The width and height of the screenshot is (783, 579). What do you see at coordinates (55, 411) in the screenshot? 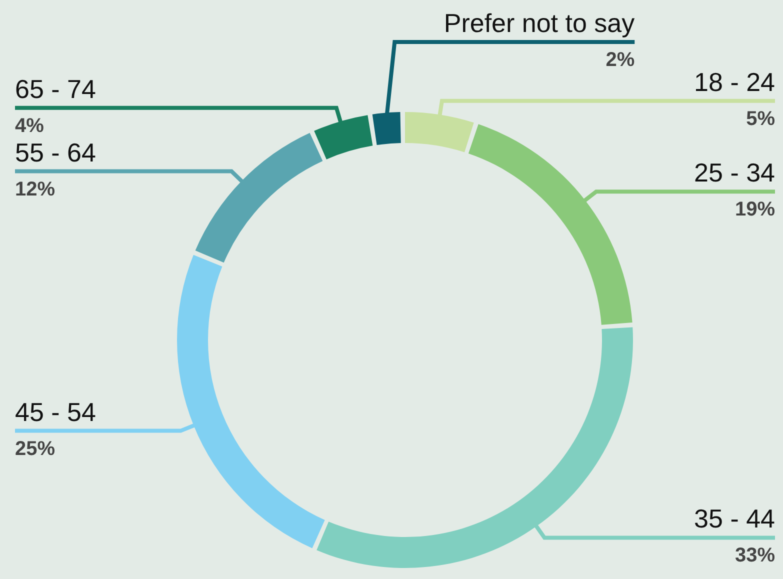
I see `slice-label: 45 - 54` at bounding box center [55, 411].